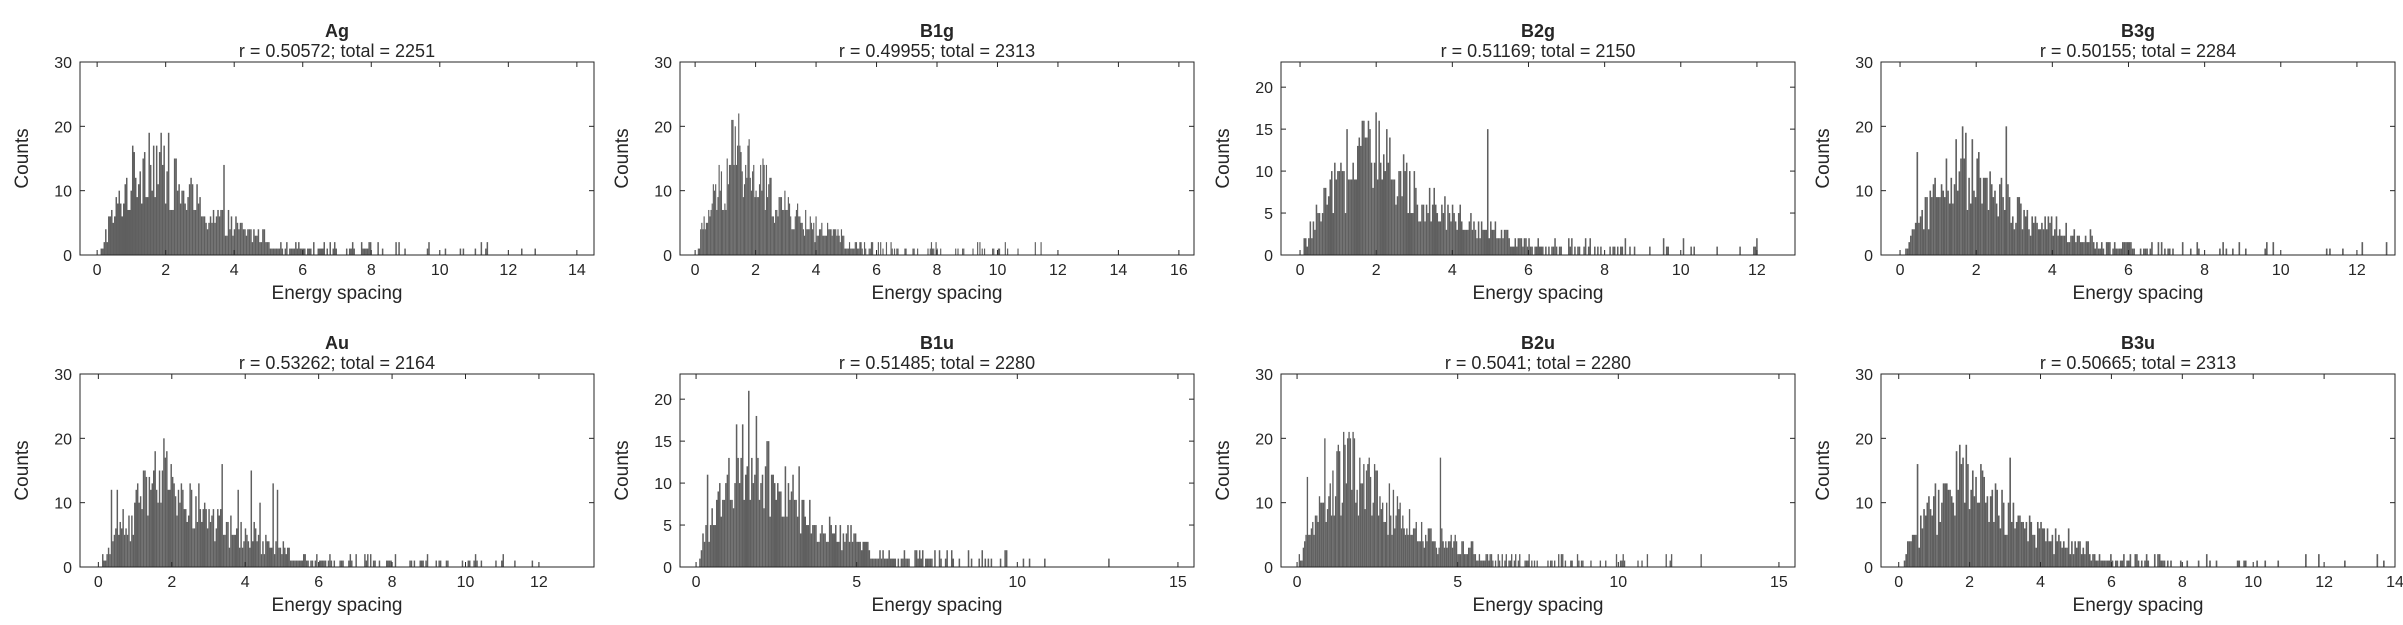  I want to click on axes-box, so click(1538, 158).